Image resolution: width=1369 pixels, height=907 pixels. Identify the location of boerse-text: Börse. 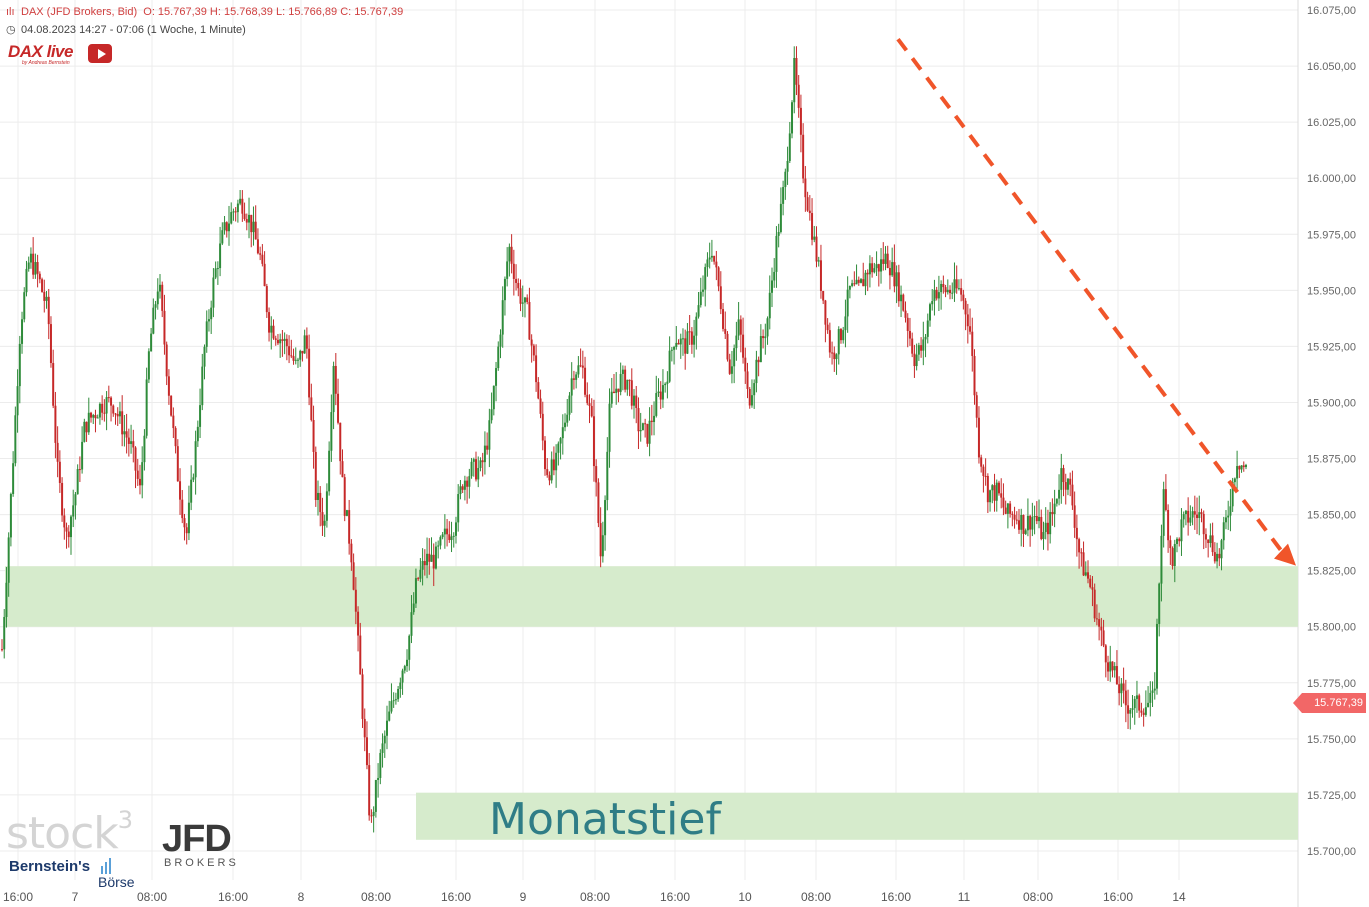
(116, 882).